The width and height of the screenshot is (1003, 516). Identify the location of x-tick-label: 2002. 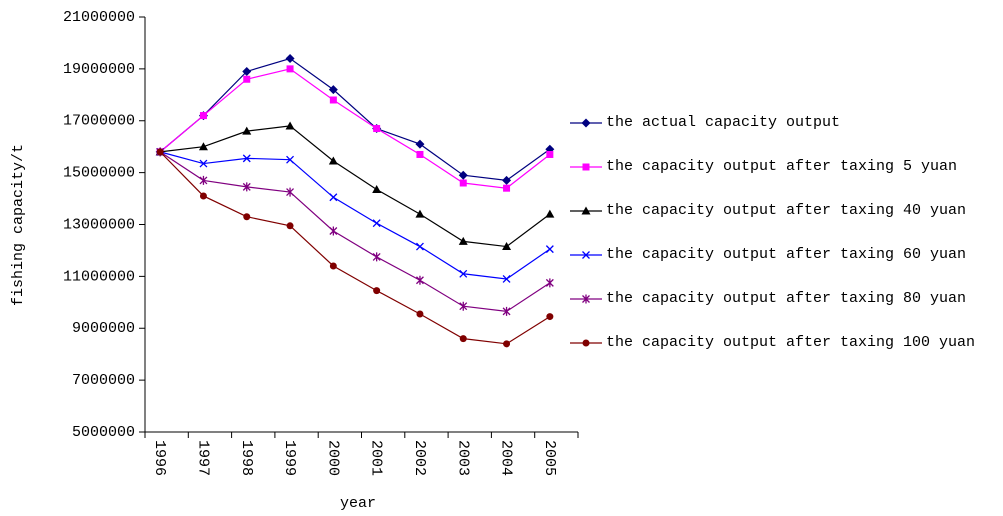
(419, 458).